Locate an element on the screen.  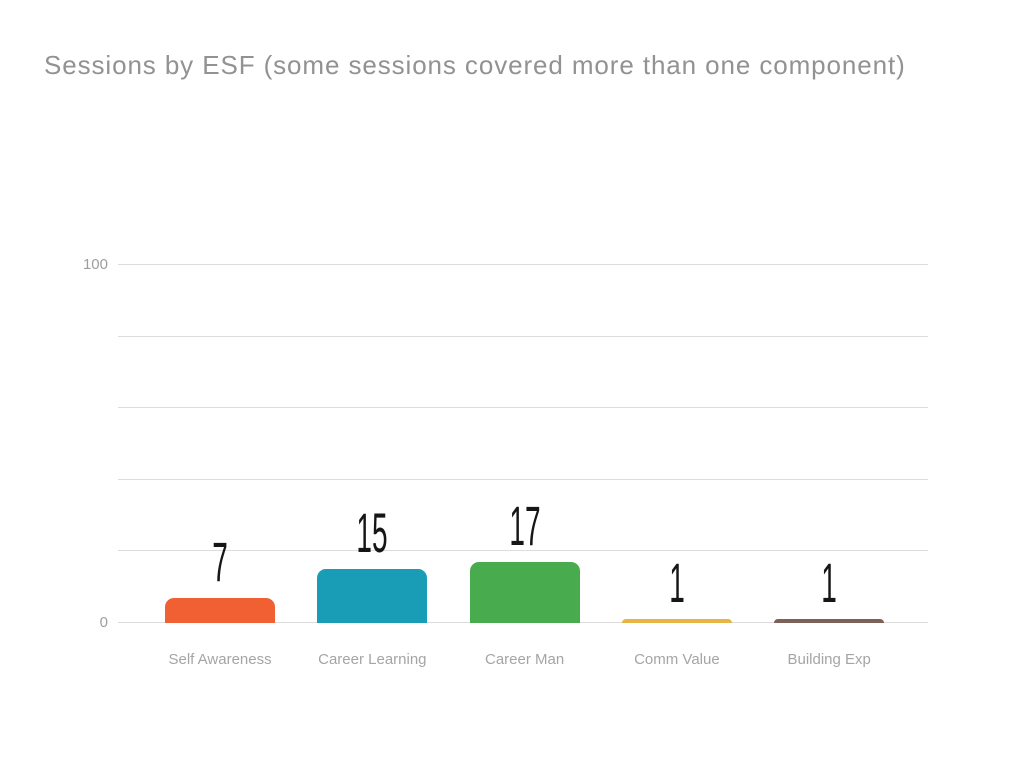
bar-self-awareness is located at coordinates (220, 610).